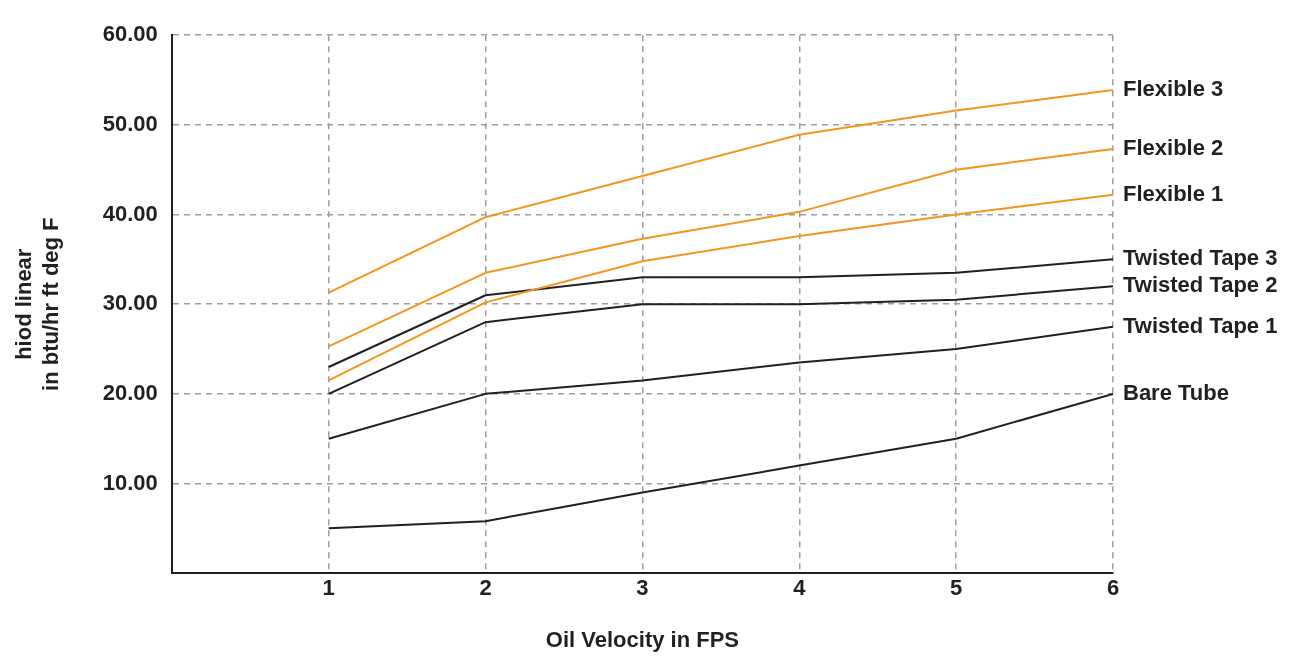  Describe the element at coordinates (328, 588) in the screenshot. I see `x-tick-label: 1` at that location.